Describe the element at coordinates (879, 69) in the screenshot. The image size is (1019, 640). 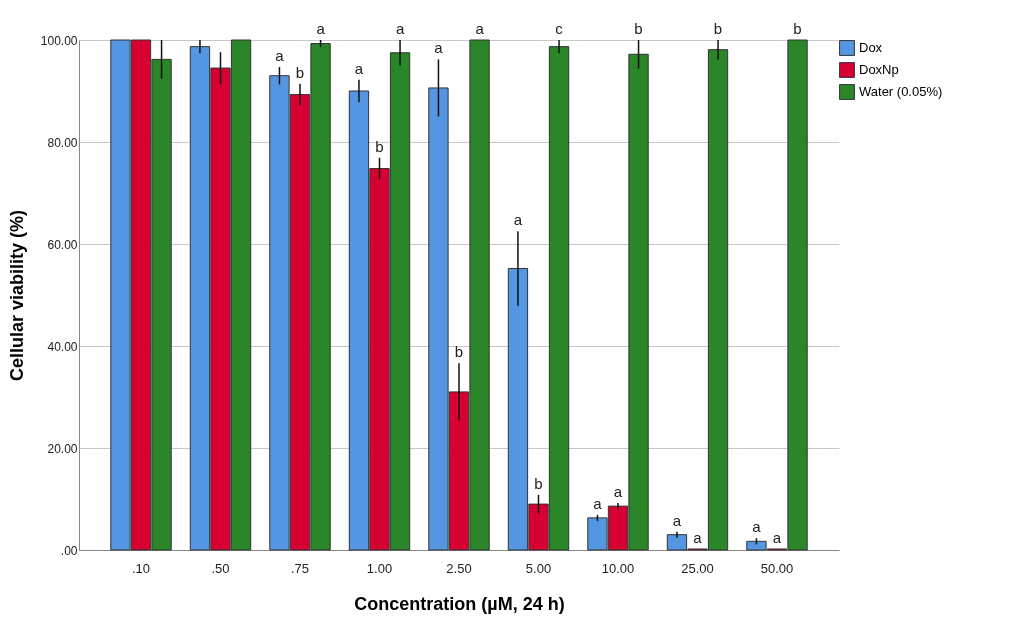
I see `legend-label: DoxNp` at that location.